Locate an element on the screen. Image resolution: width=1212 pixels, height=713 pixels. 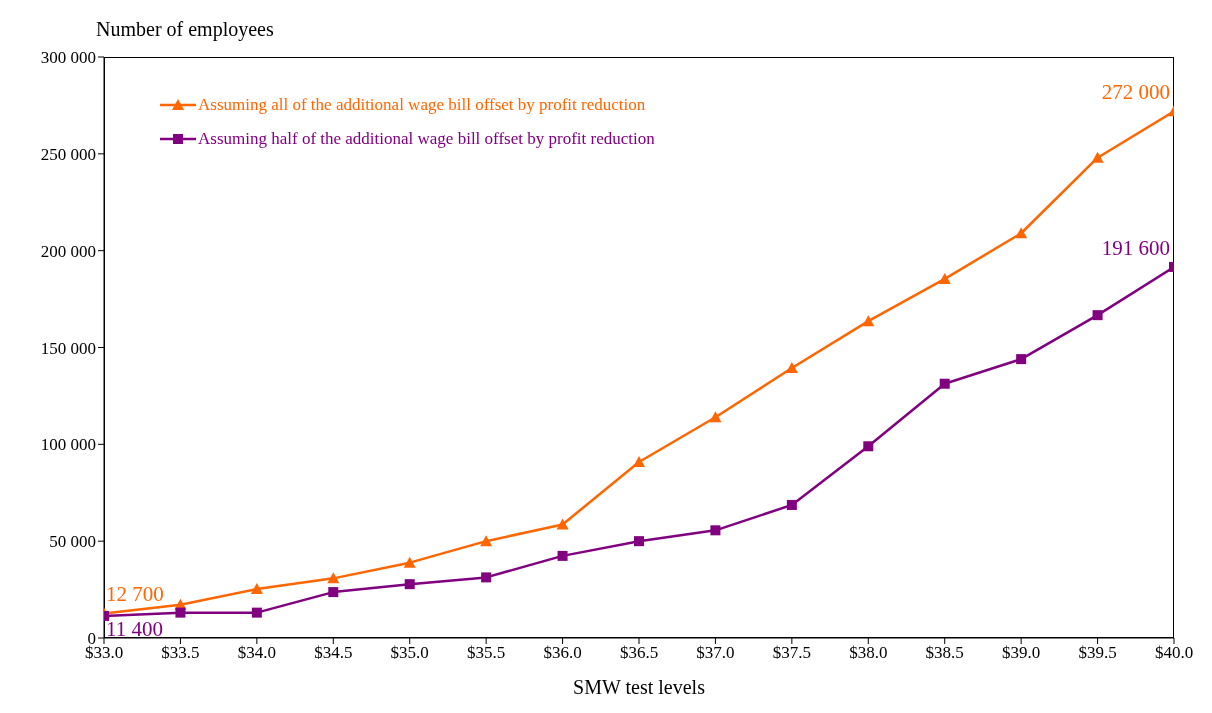
y-tick-label: 100 000 is located at coordinates (68, 445).